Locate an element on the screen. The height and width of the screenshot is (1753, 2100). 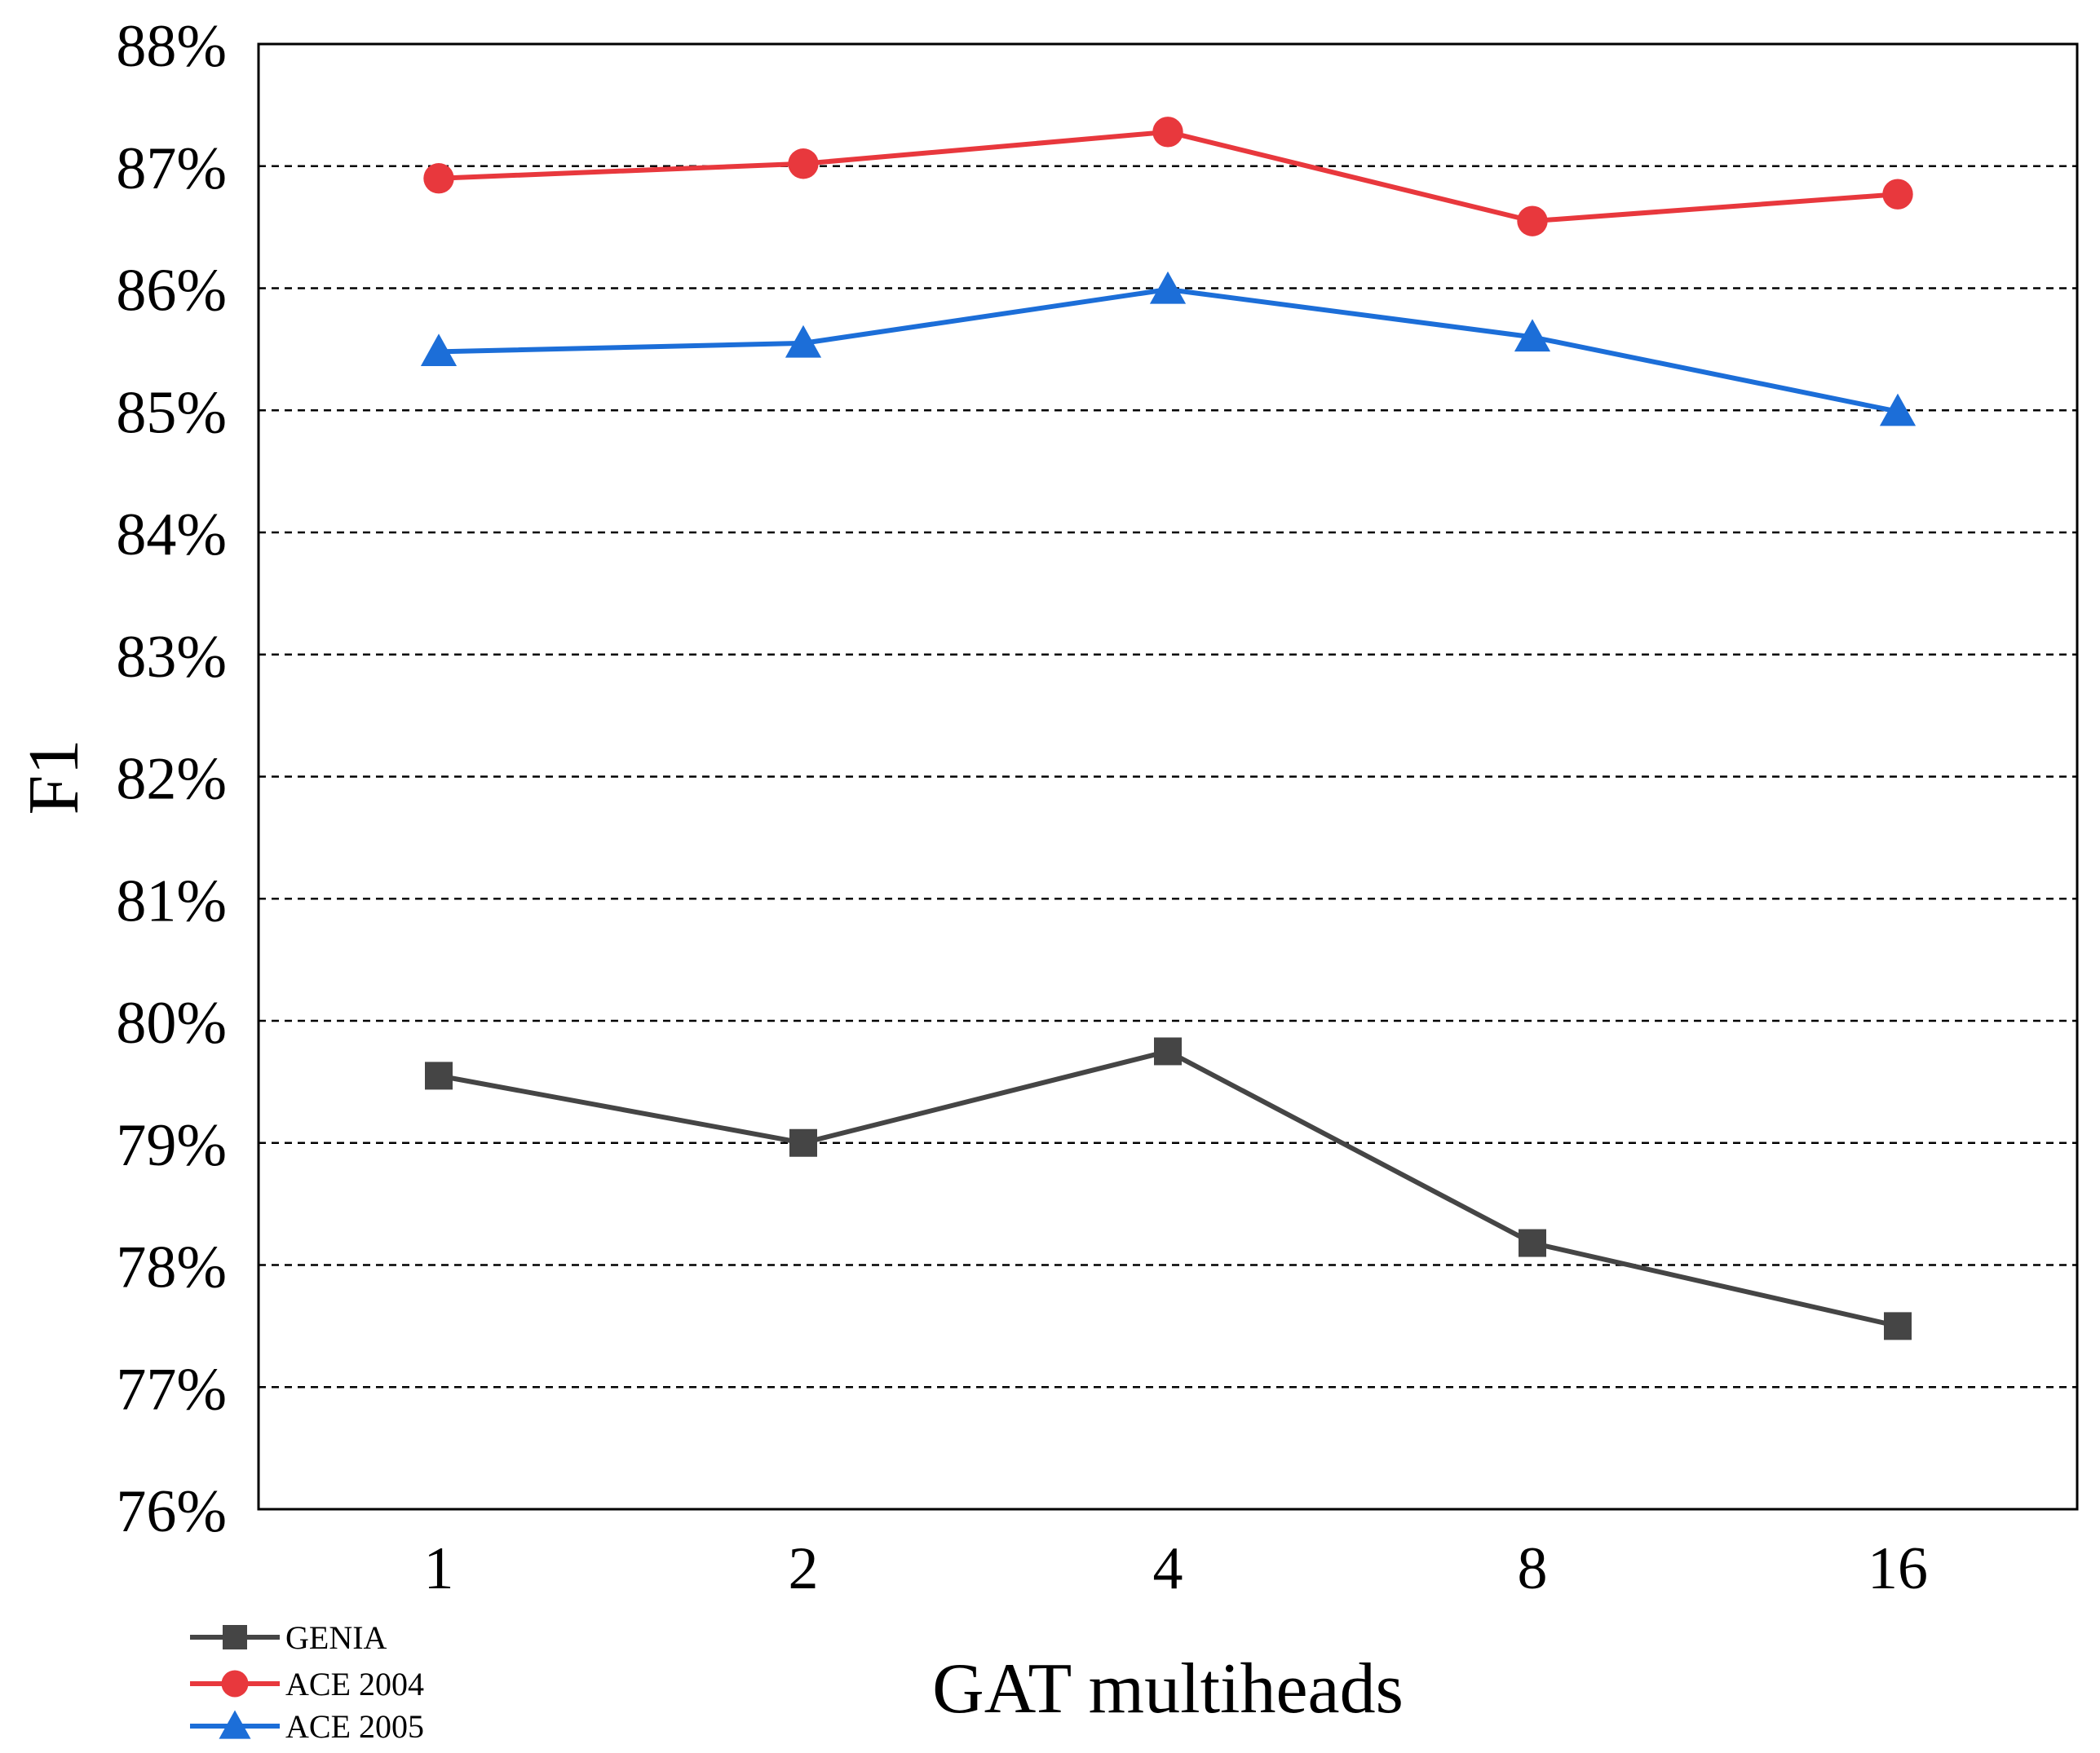
y-tick-label: 81% is located at coordinates (171, 901).